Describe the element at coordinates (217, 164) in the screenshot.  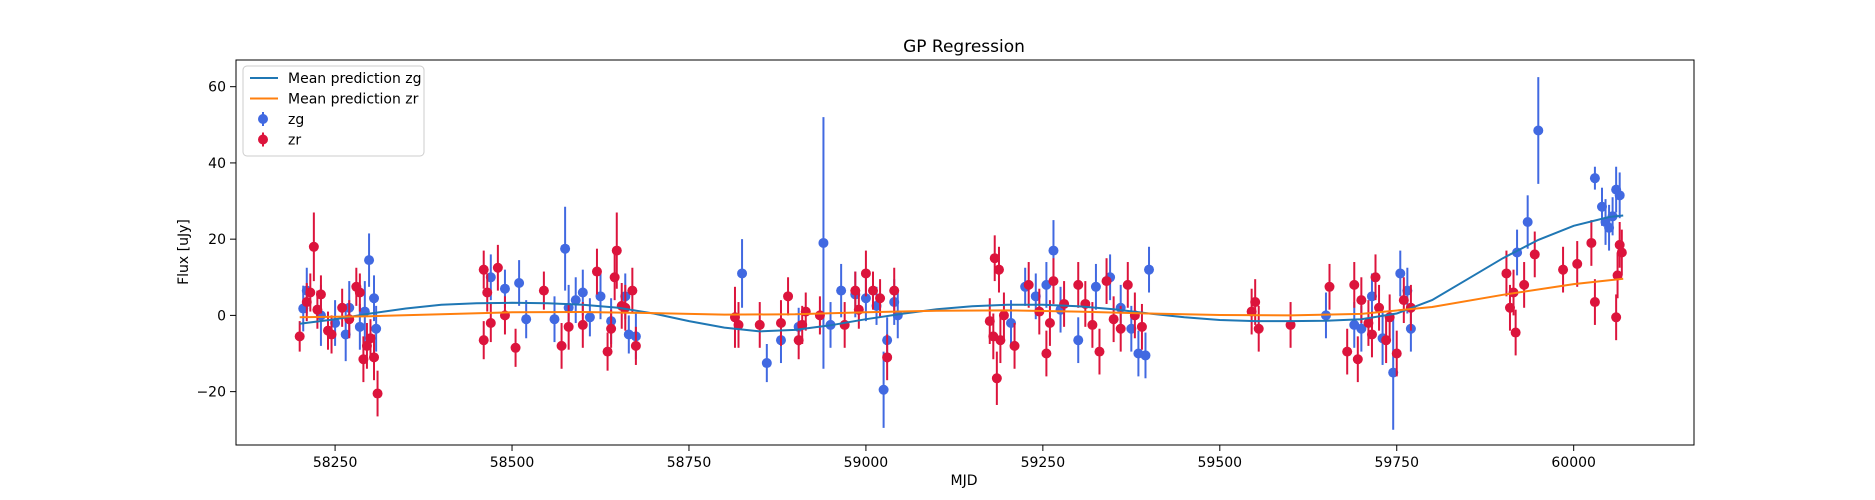
I see `y-tick-label: 40` at that location.